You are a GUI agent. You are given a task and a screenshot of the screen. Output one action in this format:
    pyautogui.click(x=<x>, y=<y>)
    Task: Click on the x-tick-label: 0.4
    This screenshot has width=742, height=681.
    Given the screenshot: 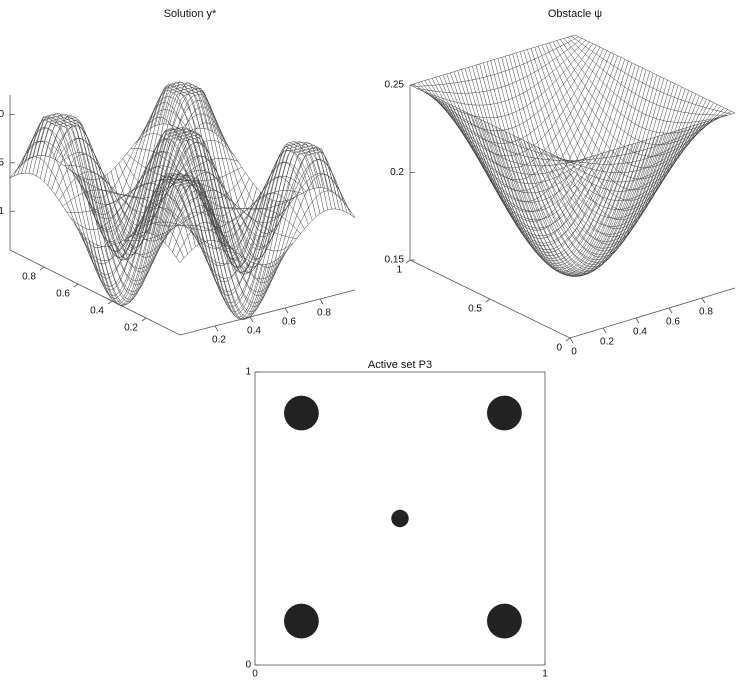 What is the action you would take?
    pyautogui.click(x=640, y=332)
    